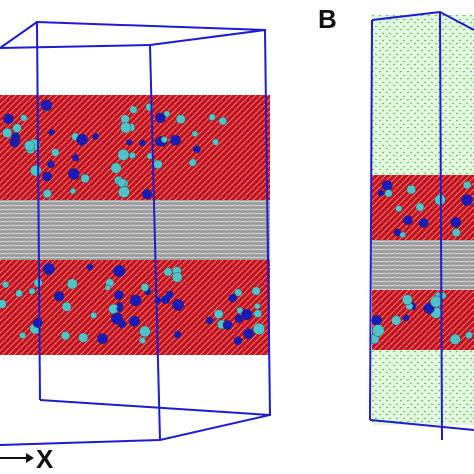 Image resolution: width=474 pixels, height=474 pixels. I want to click on axis-label: X, so click(45, 459).